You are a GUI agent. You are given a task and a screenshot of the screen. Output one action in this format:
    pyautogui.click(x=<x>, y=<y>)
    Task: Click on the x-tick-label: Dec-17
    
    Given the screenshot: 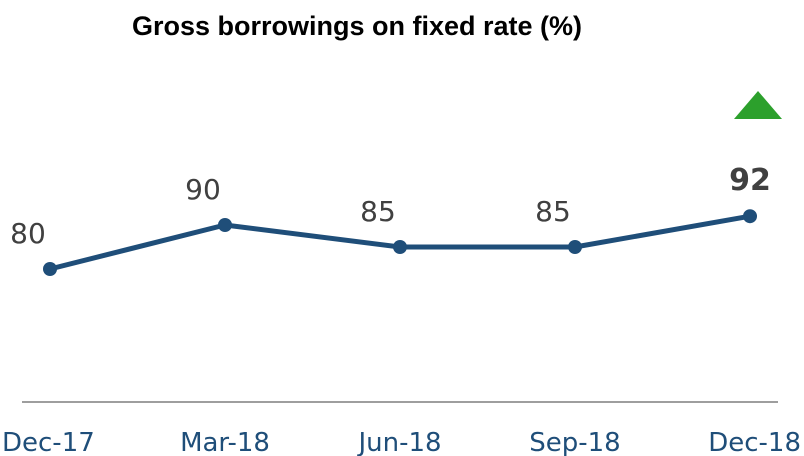 What is the action you would take?
    pyautogui.click(x=48, y=442)
    